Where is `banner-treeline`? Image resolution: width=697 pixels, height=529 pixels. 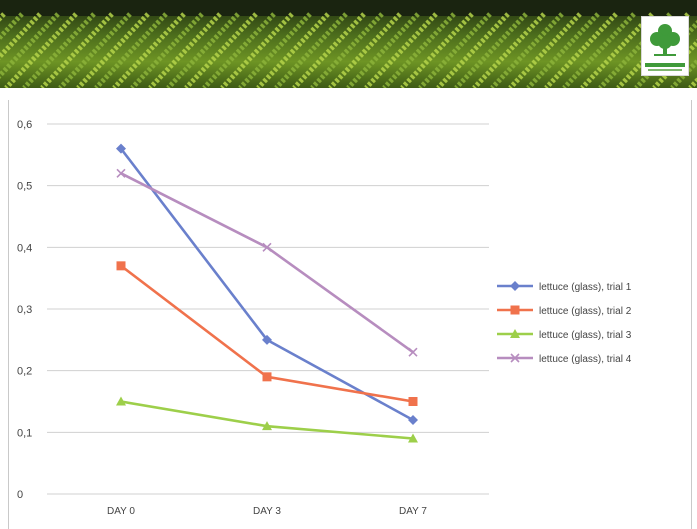 banner-treeline is located at coordinates (348, 8).